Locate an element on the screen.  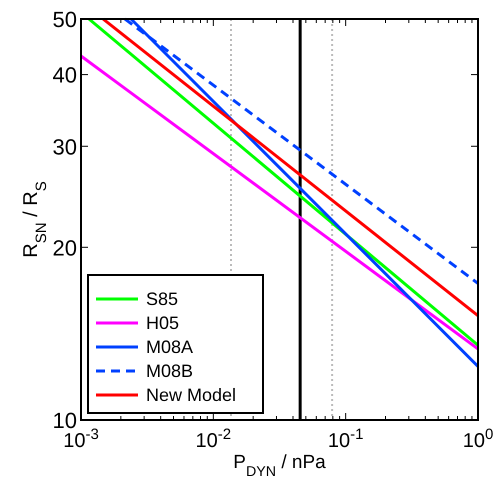
x-tick-label: 10$^{0}$ is located at coordinates (478, 439).